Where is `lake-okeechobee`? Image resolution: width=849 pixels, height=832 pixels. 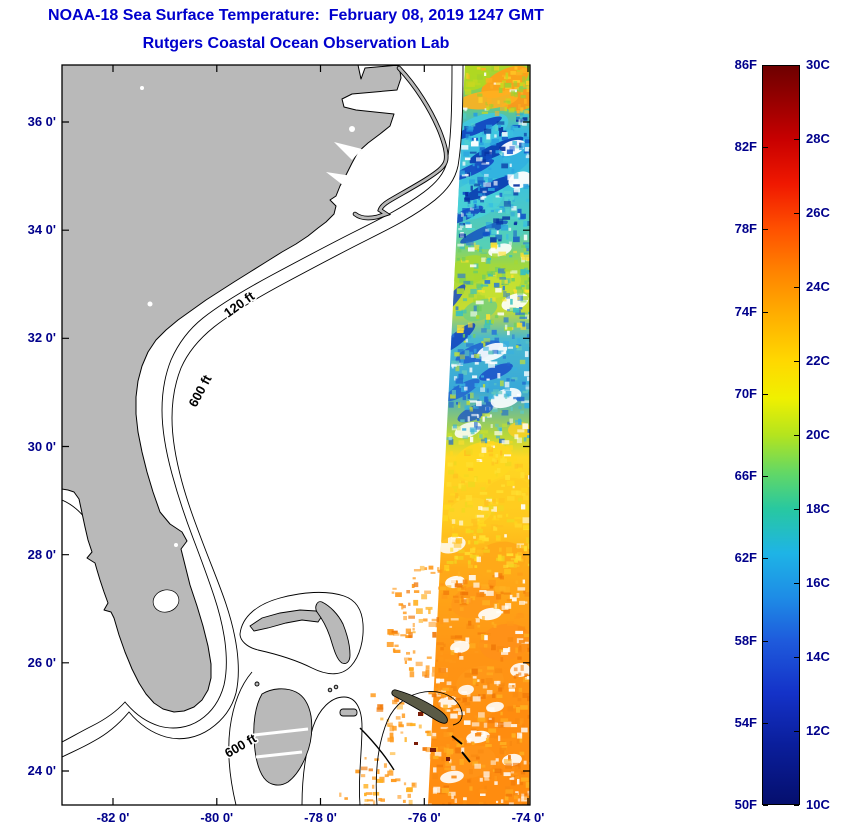
lake-okeechobee is located at coordinates (166, 601).